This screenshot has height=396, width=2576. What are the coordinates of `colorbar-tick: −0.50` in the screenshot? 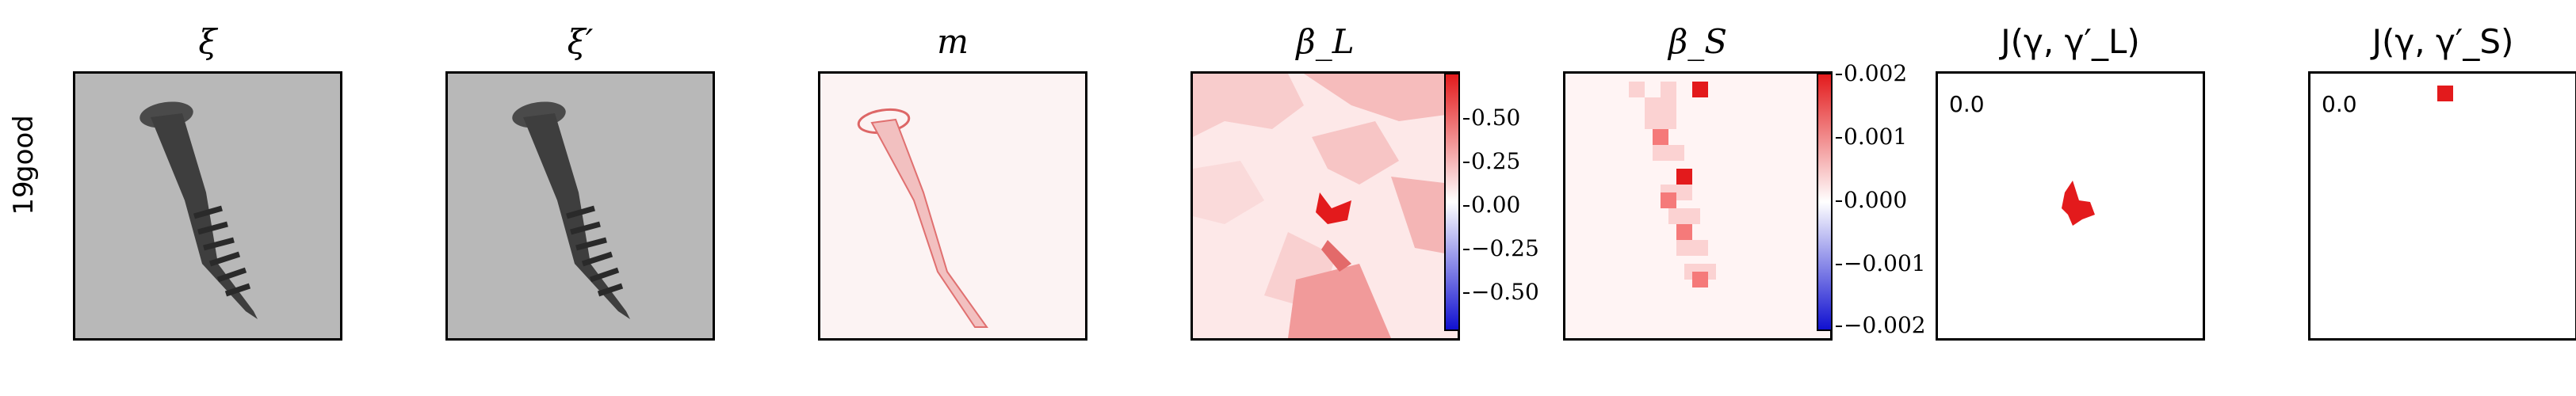 It's located at (1501, 292).